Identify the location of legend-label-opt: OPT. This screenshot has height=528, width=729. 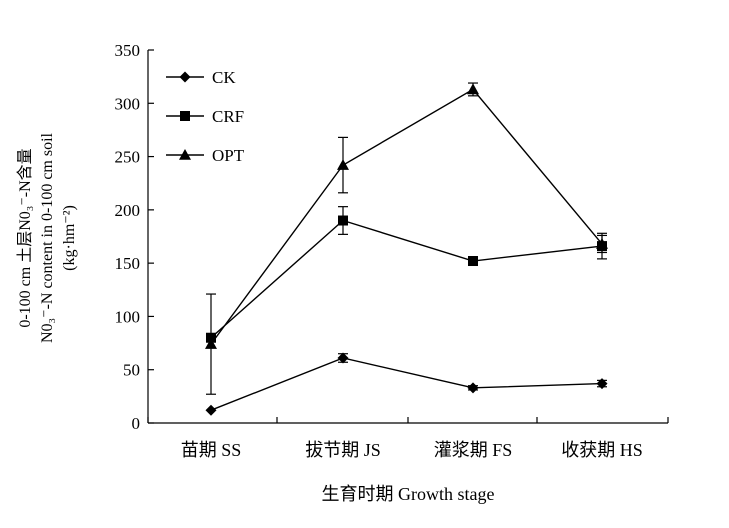
(228, 155).